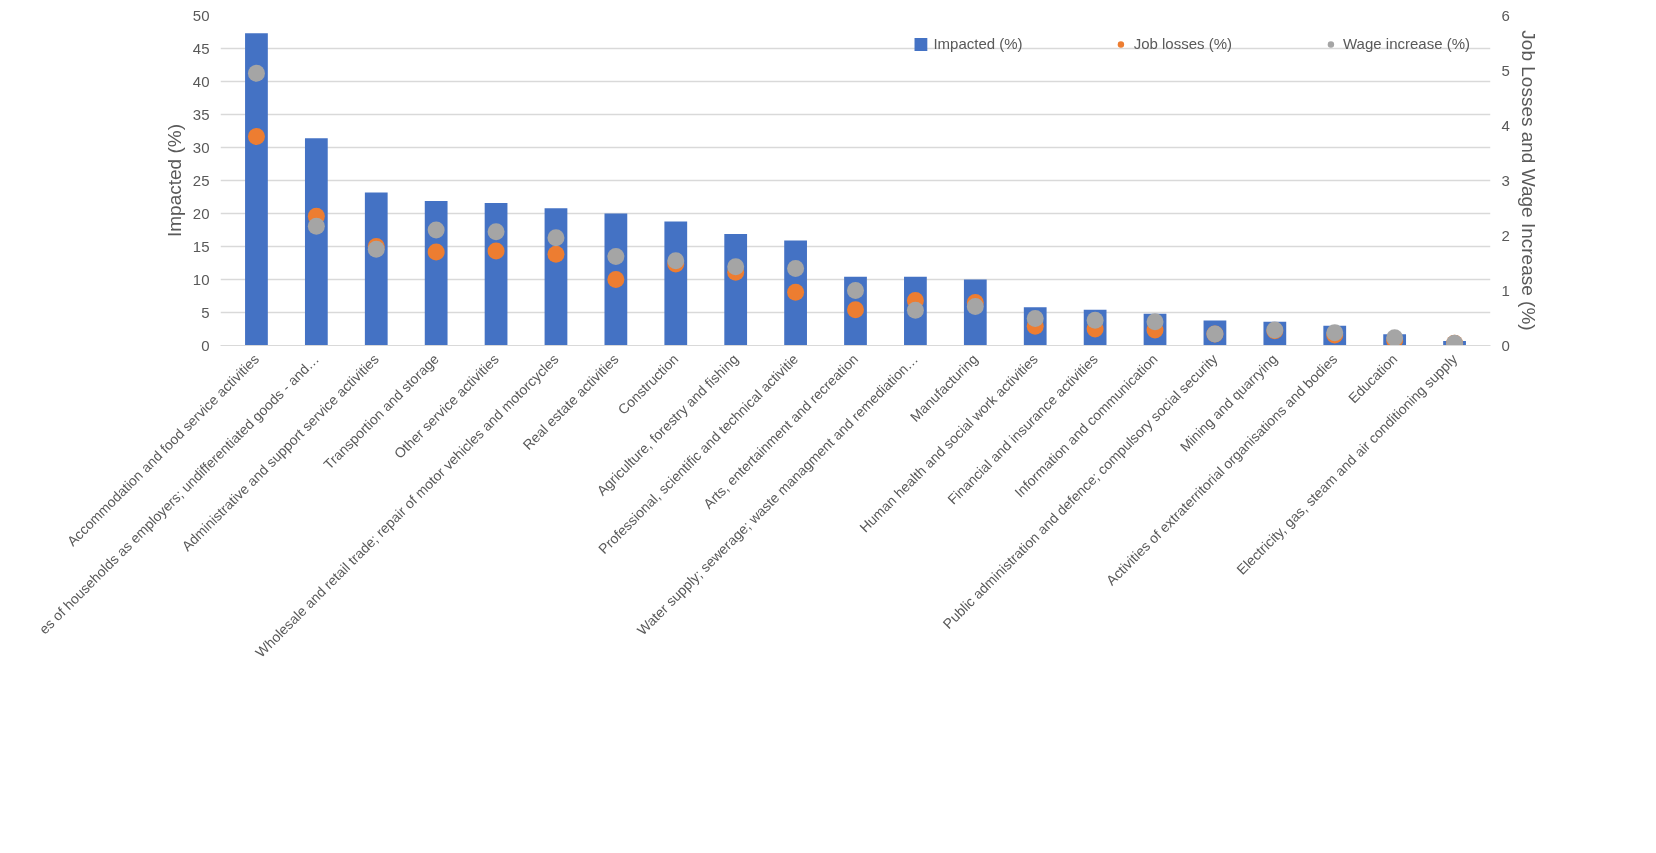 This screenshot has width=1656, height=853. I want to click on legend-label: Wage increase (%), so click(1406, 43).